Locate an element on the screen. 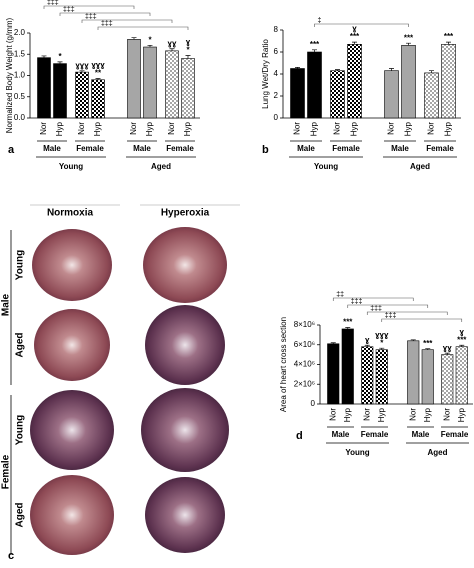 The image size is (474, 568). column-label: Hyperoxia is located at coordinates (185, 213).